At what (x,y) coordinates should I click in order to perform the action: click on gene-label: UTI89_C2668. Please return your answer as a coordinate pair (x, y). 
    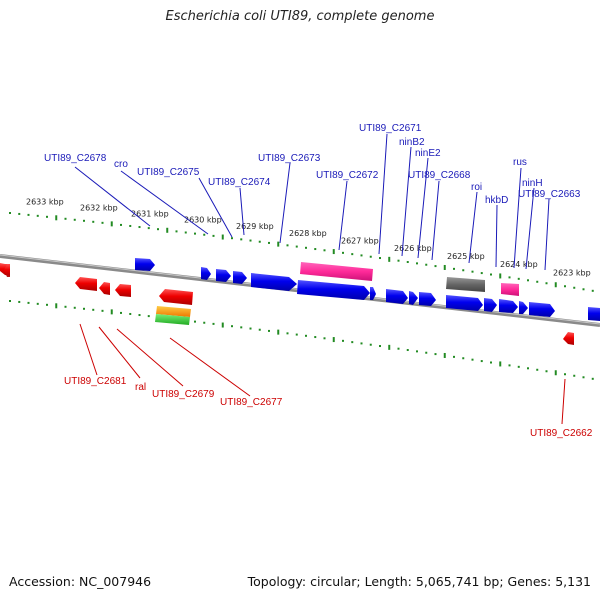
    Looking at the image, I should click on (439, 175).